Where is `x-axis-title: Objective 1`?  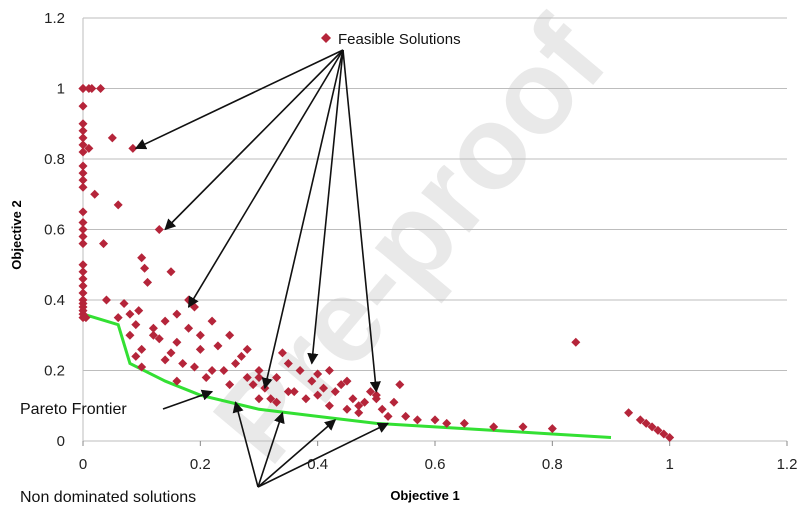
x-axis-title: Objective 1 is located at coordinates (424, 495).